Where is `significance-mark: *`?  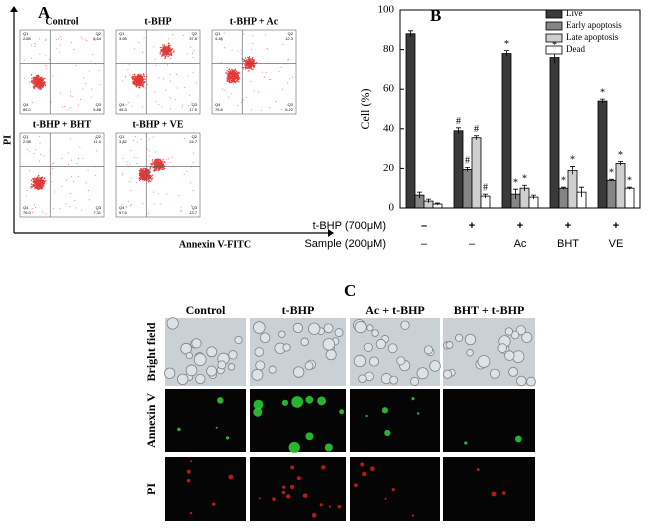
significance-mark: * is located at coordinates (629, 181).